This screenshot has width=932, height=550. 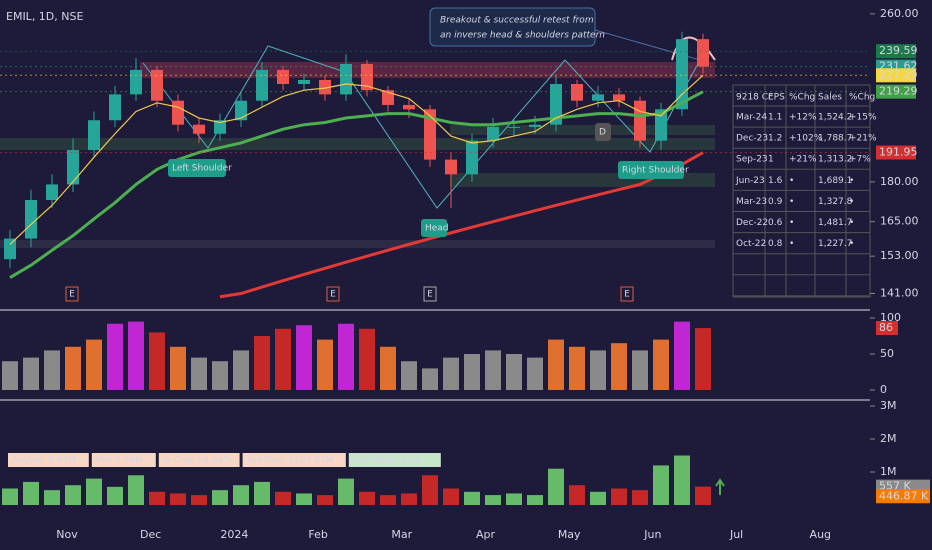 What do you see at coordinates (899, 292) in the screenshot?
I see `y-tick-label: 141.00` at bounding box center [899, 292].